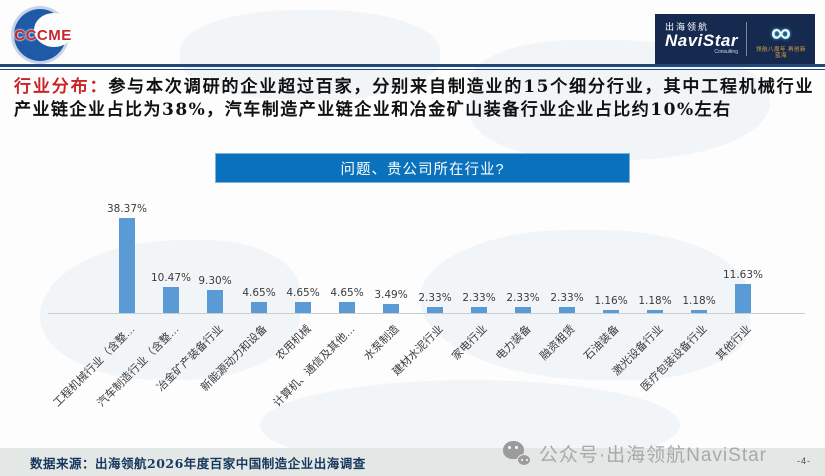 The width and height of the screenshot is (825, 476). I want to click on x-axis-line, so click(426, 313).